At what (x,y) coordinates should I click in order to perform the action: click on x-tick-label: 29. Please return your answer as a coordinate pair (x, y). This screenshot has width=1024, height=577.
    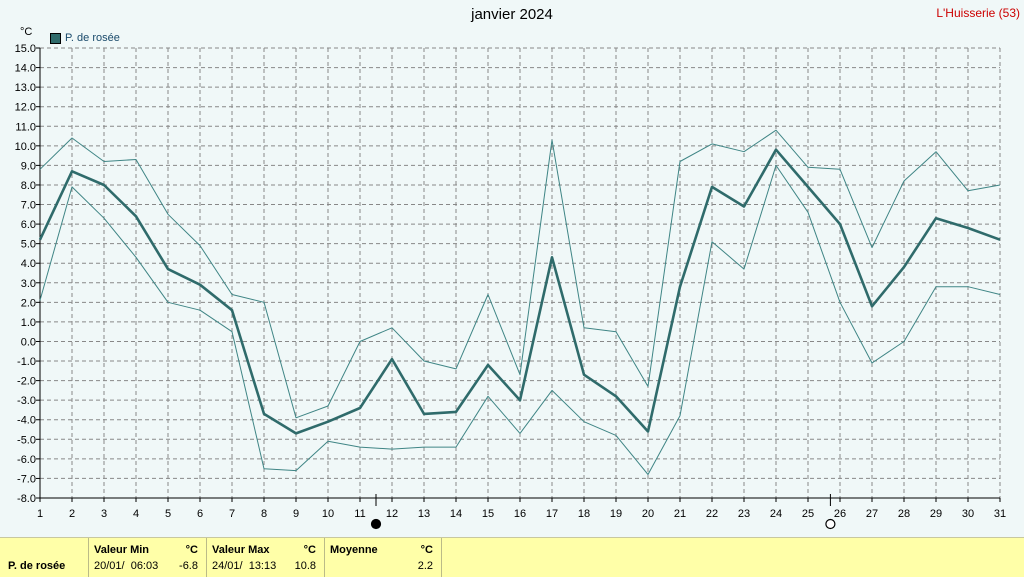
    Looking at the image, I should click on (936, 514).